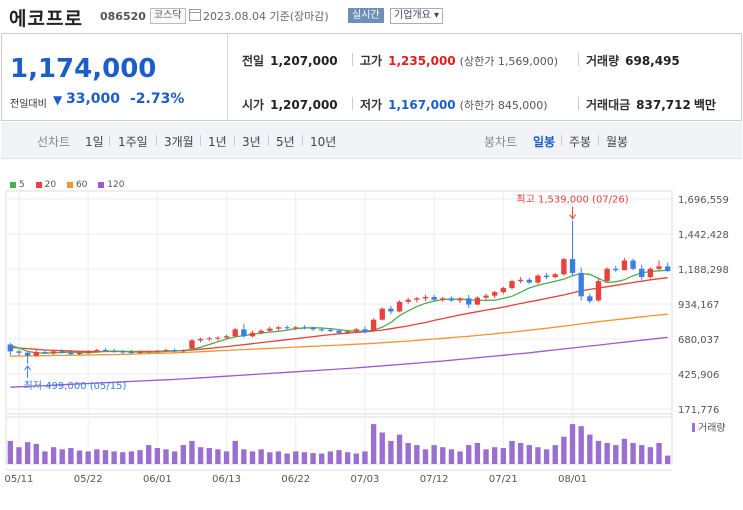 The width and height of the screenshot is (743, 510). Describe the element at coordinates (195, 15) in the screenshot. I see `calendar-icon` at that location.